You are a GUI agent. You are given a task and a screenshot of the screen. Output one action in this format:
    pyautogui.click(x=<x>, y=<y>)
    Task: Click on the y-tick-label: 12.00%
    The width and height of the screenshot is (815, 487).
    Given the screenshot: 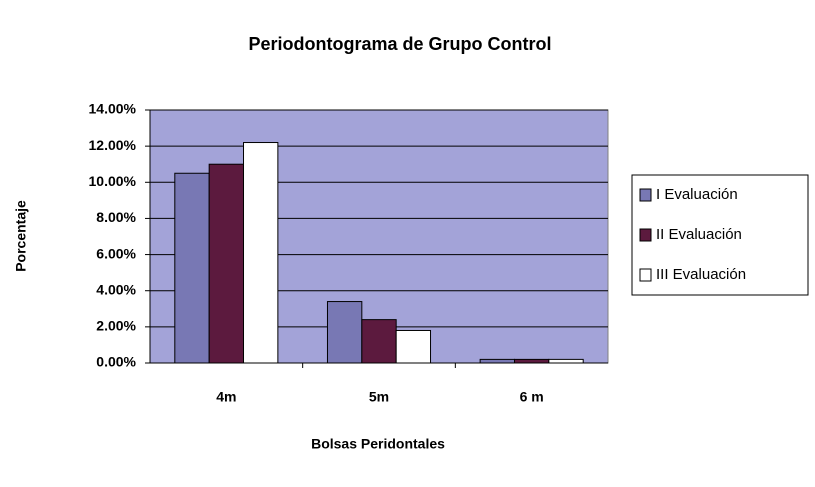 What is the action you would take?
    pyautogui.click(x=113, y=145)
    